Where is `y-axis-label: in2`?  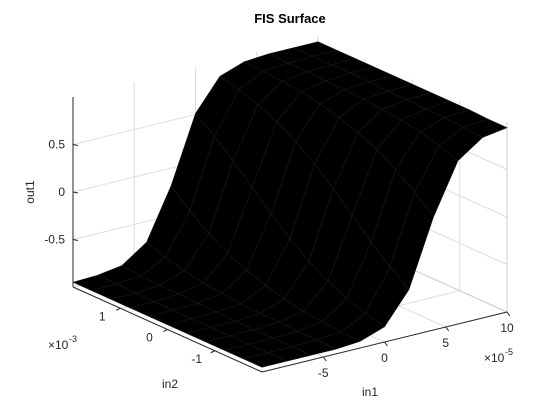 y-axis-label: in2 is located at coordinates (170, 384).